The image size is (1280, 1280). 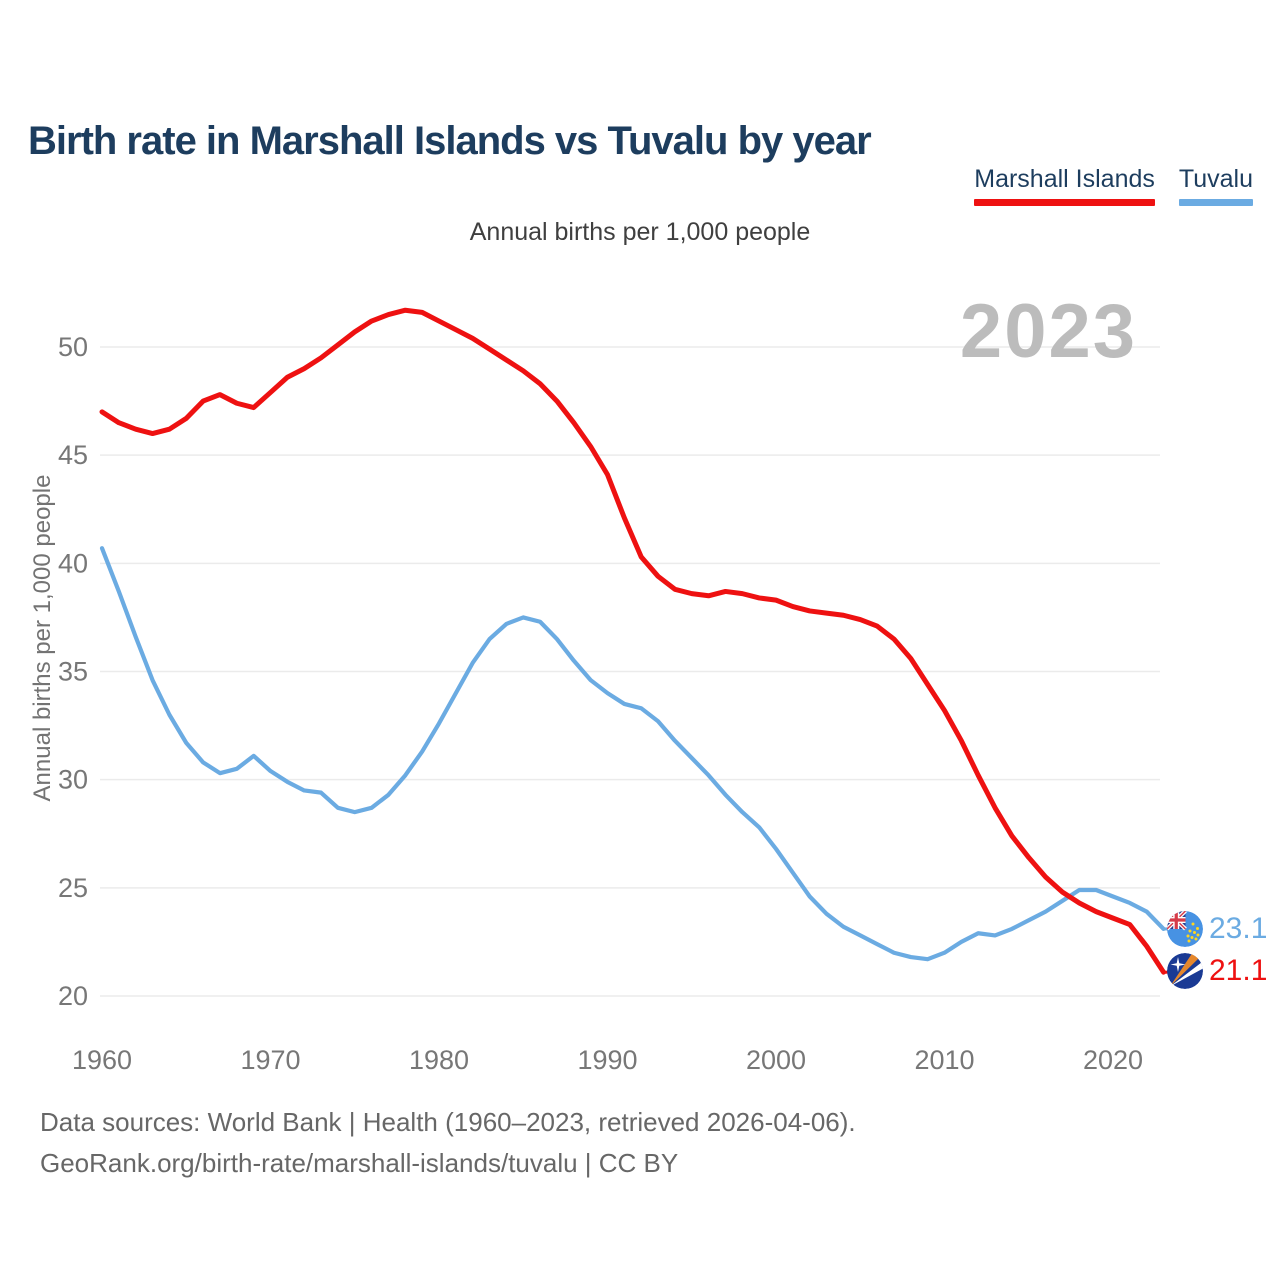 I want to click on marshall-islands-flag-icon, so click(x=1185, y=971).